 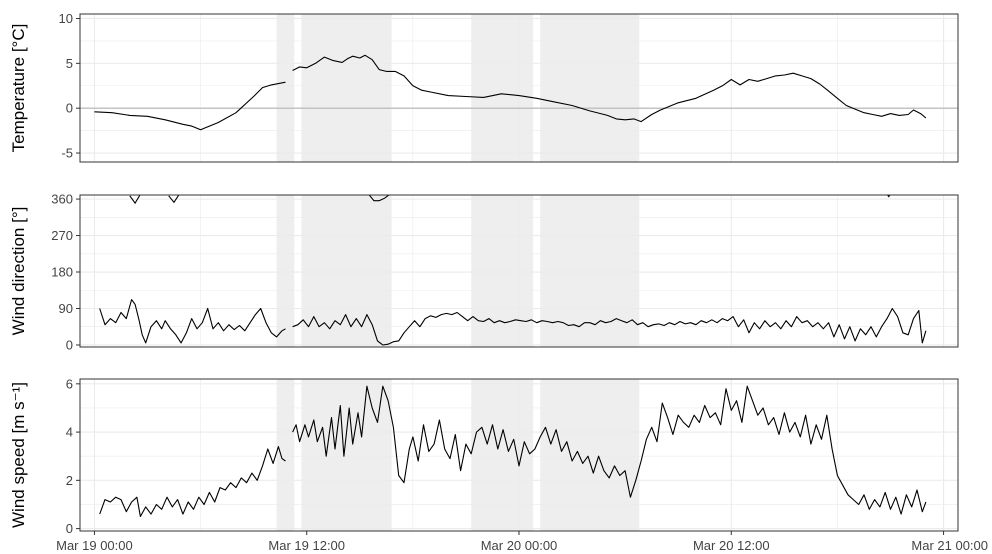 What do you see at coordinates (18, 455) in the screenshot?
I see `y-axis-title: Wind speed [m s⁻¹]` at bounding box center [18, 455].